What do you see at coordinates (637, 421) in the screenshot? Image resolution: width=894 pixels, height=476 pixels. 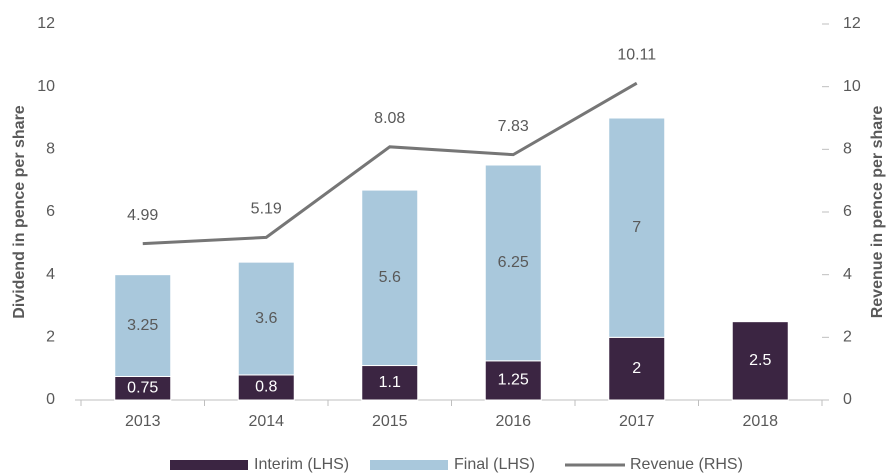 I see `x-tick-label: 2017` at bounding box center [637, 421].